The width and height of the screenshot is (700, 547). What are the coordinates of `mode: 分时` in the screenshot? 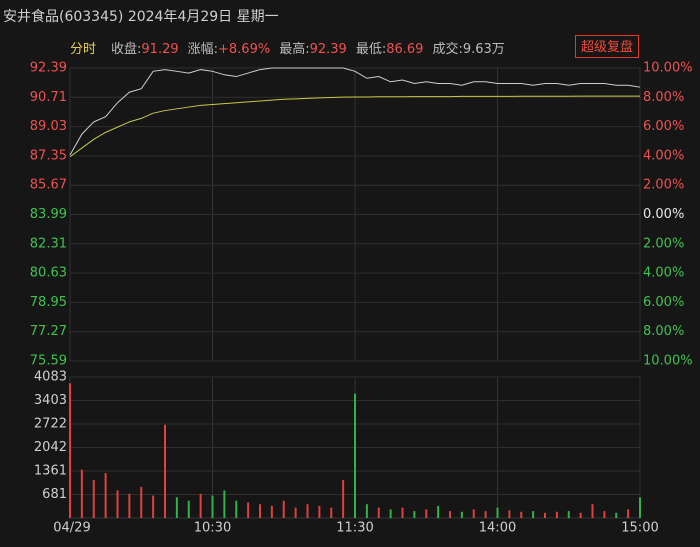 It's located at (83, 49).